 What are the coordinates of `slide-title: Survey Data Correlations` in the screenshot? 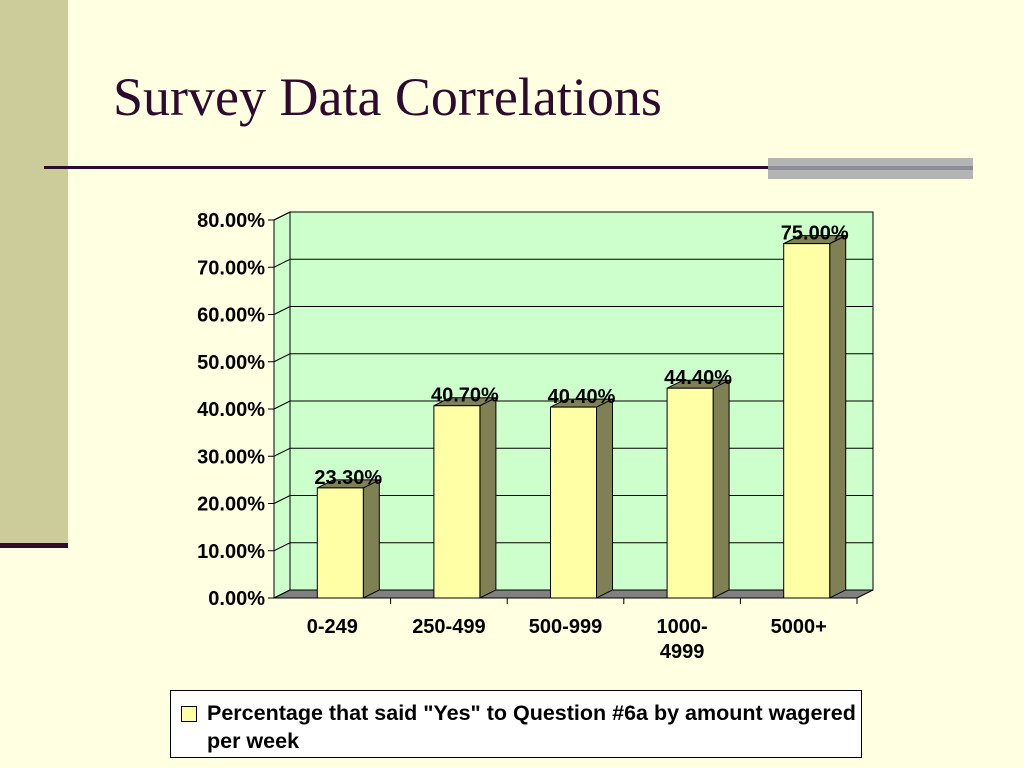 It's located at (387, 97).